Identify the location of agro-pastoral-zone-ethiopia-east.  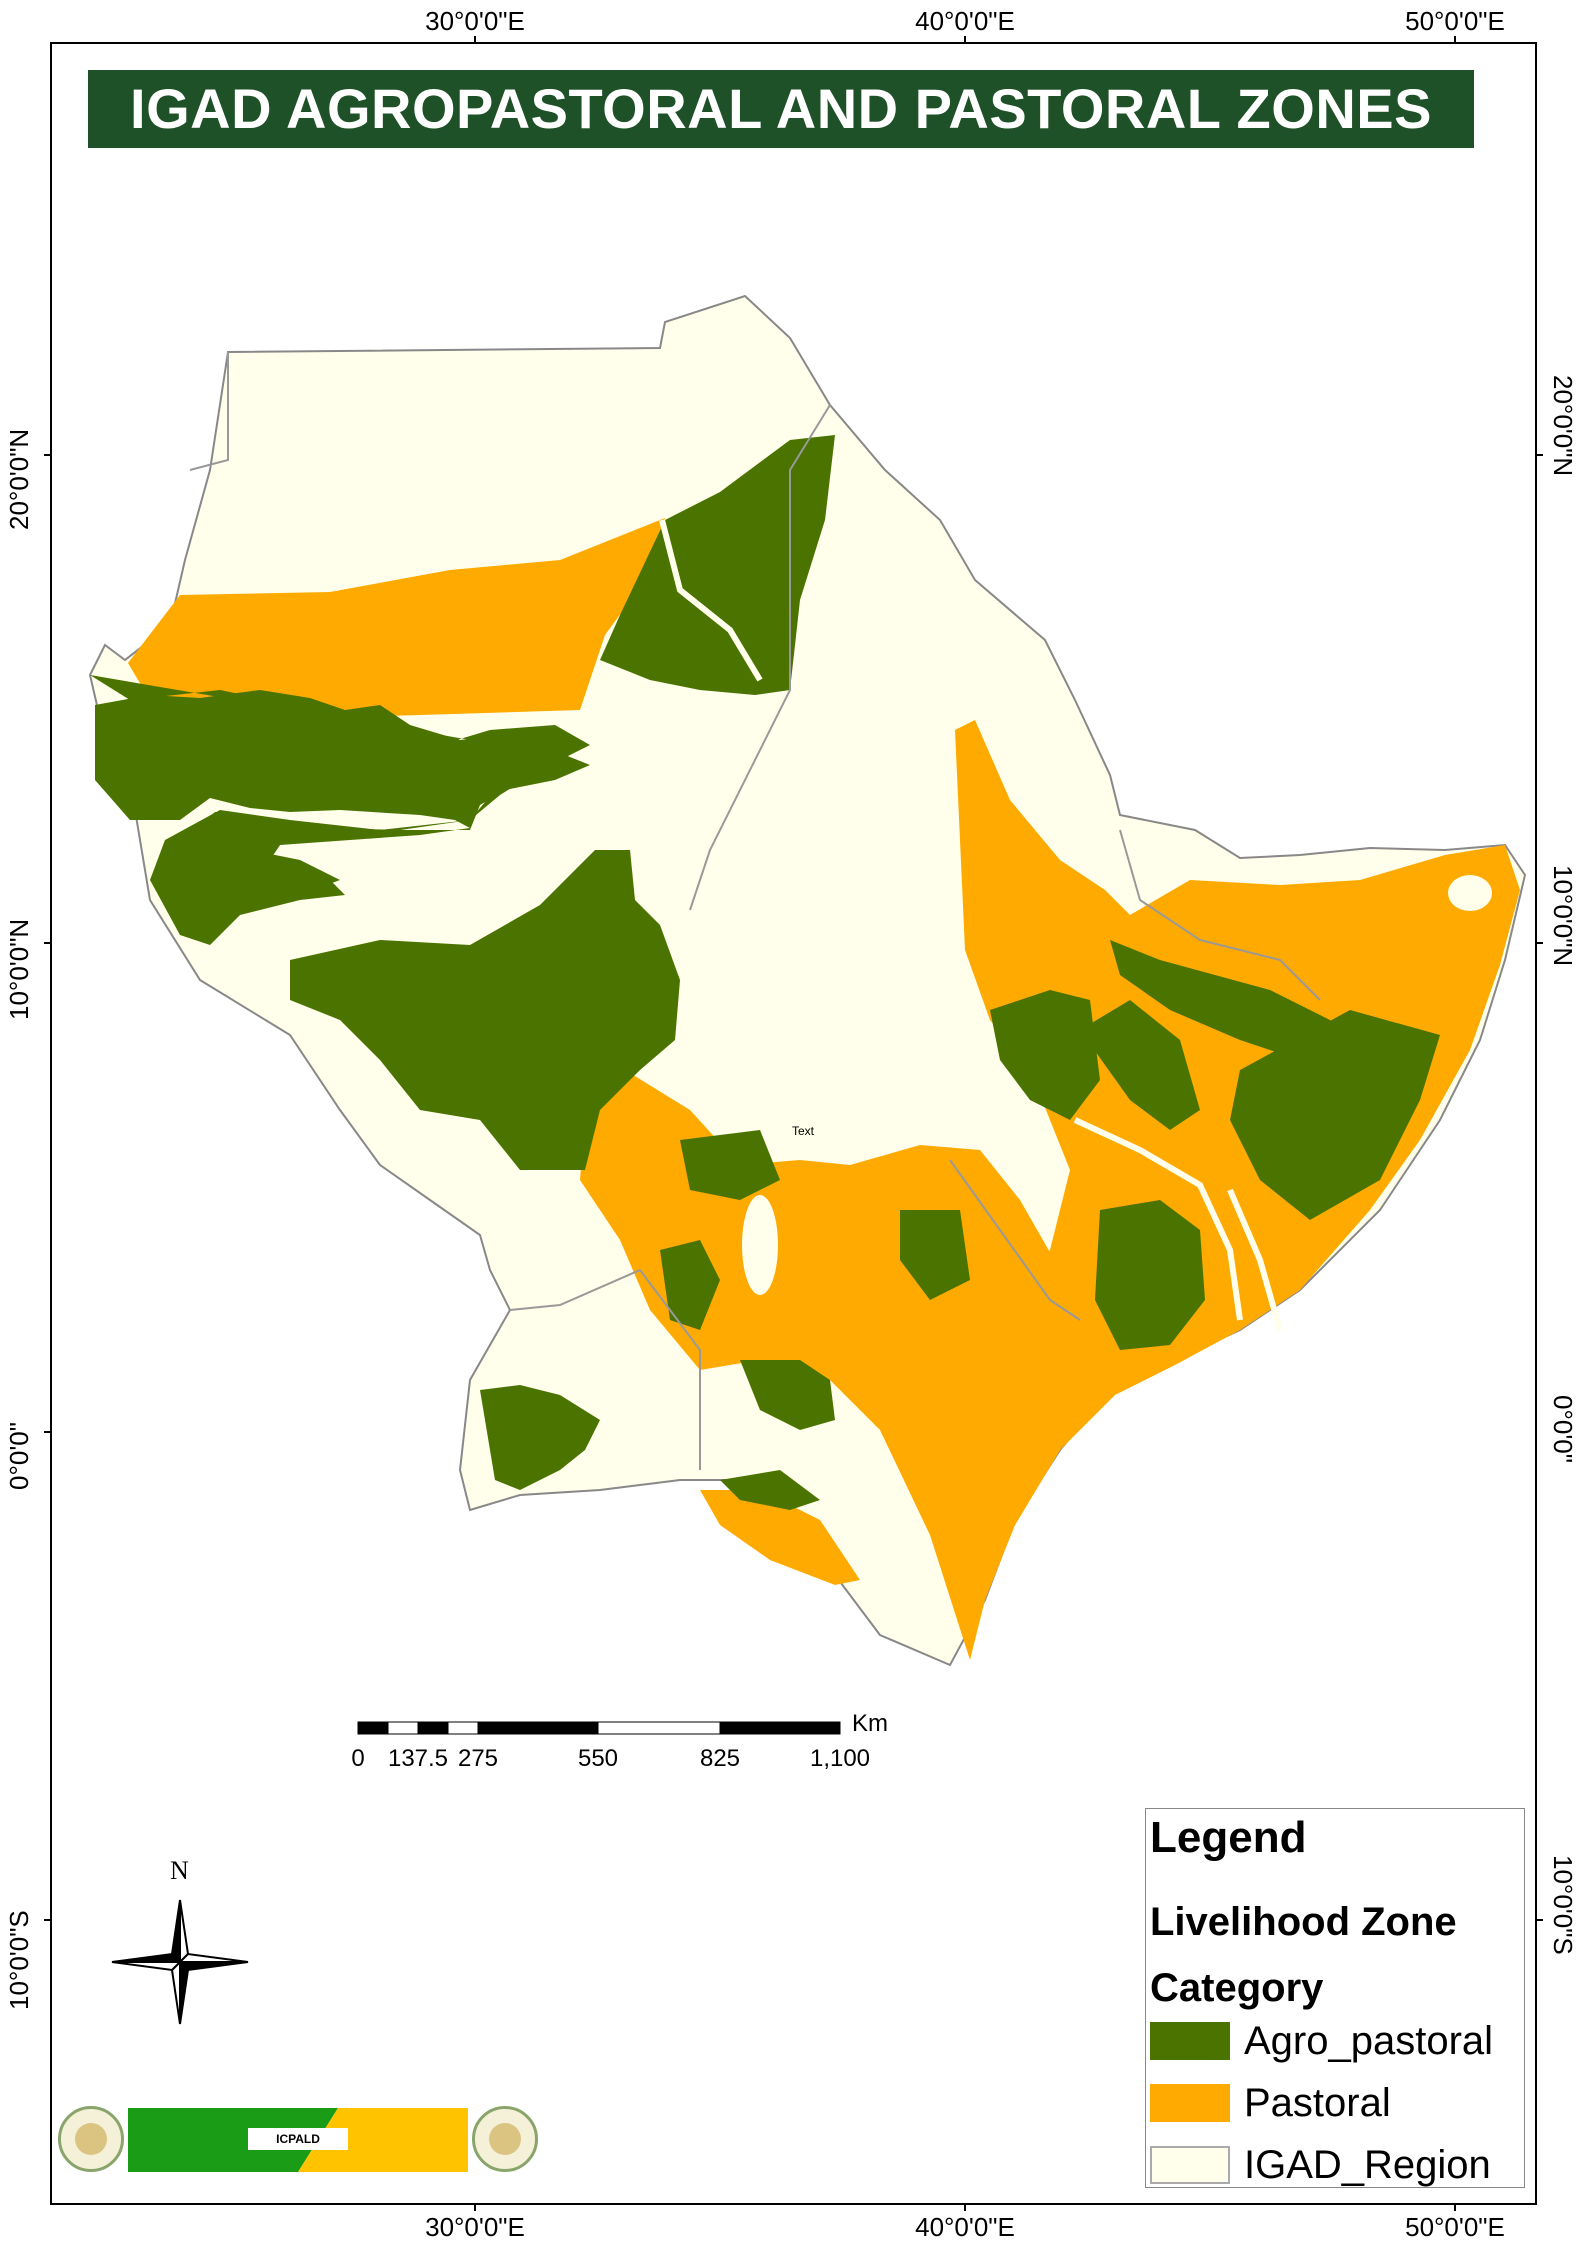
(1230, 1000).